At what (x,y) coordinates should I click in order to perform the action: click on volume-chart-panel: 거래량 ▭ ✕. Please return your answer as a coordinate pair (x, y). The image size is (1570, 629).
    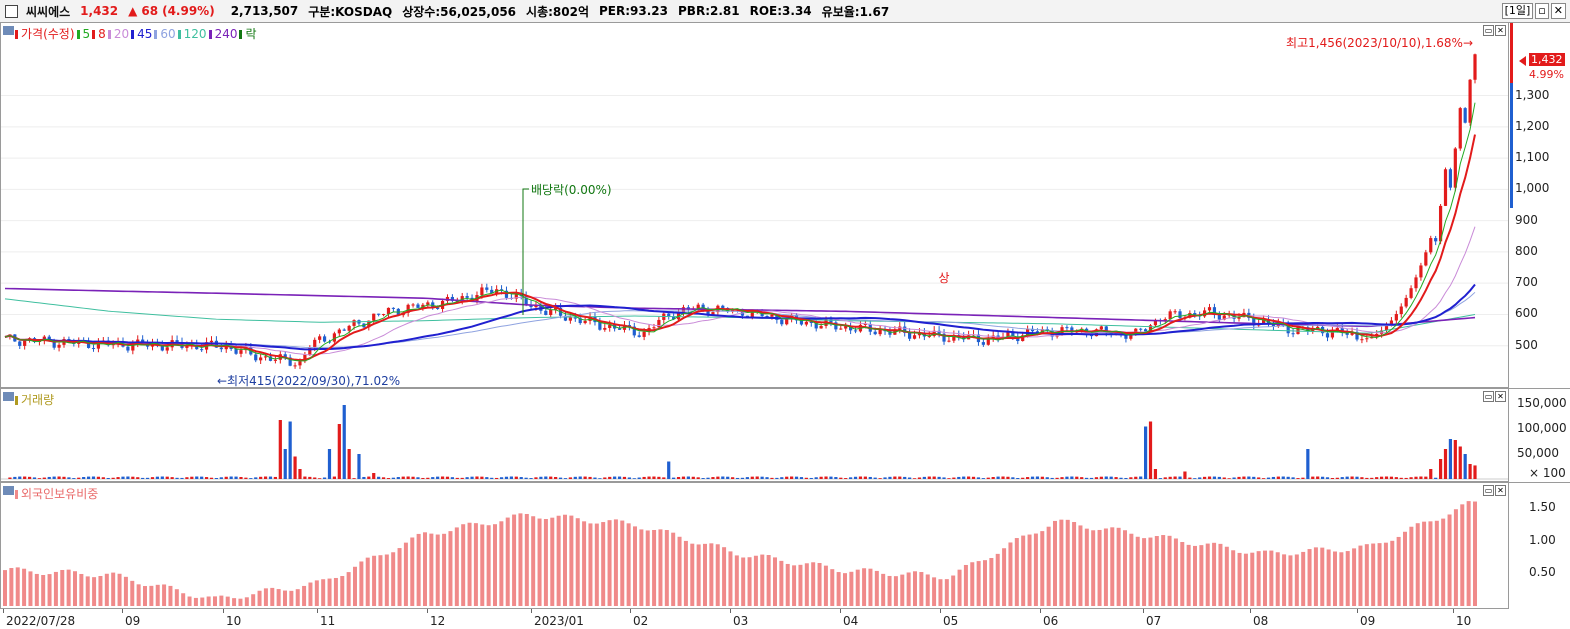
    Looking at the image, I should click on (754, 435).